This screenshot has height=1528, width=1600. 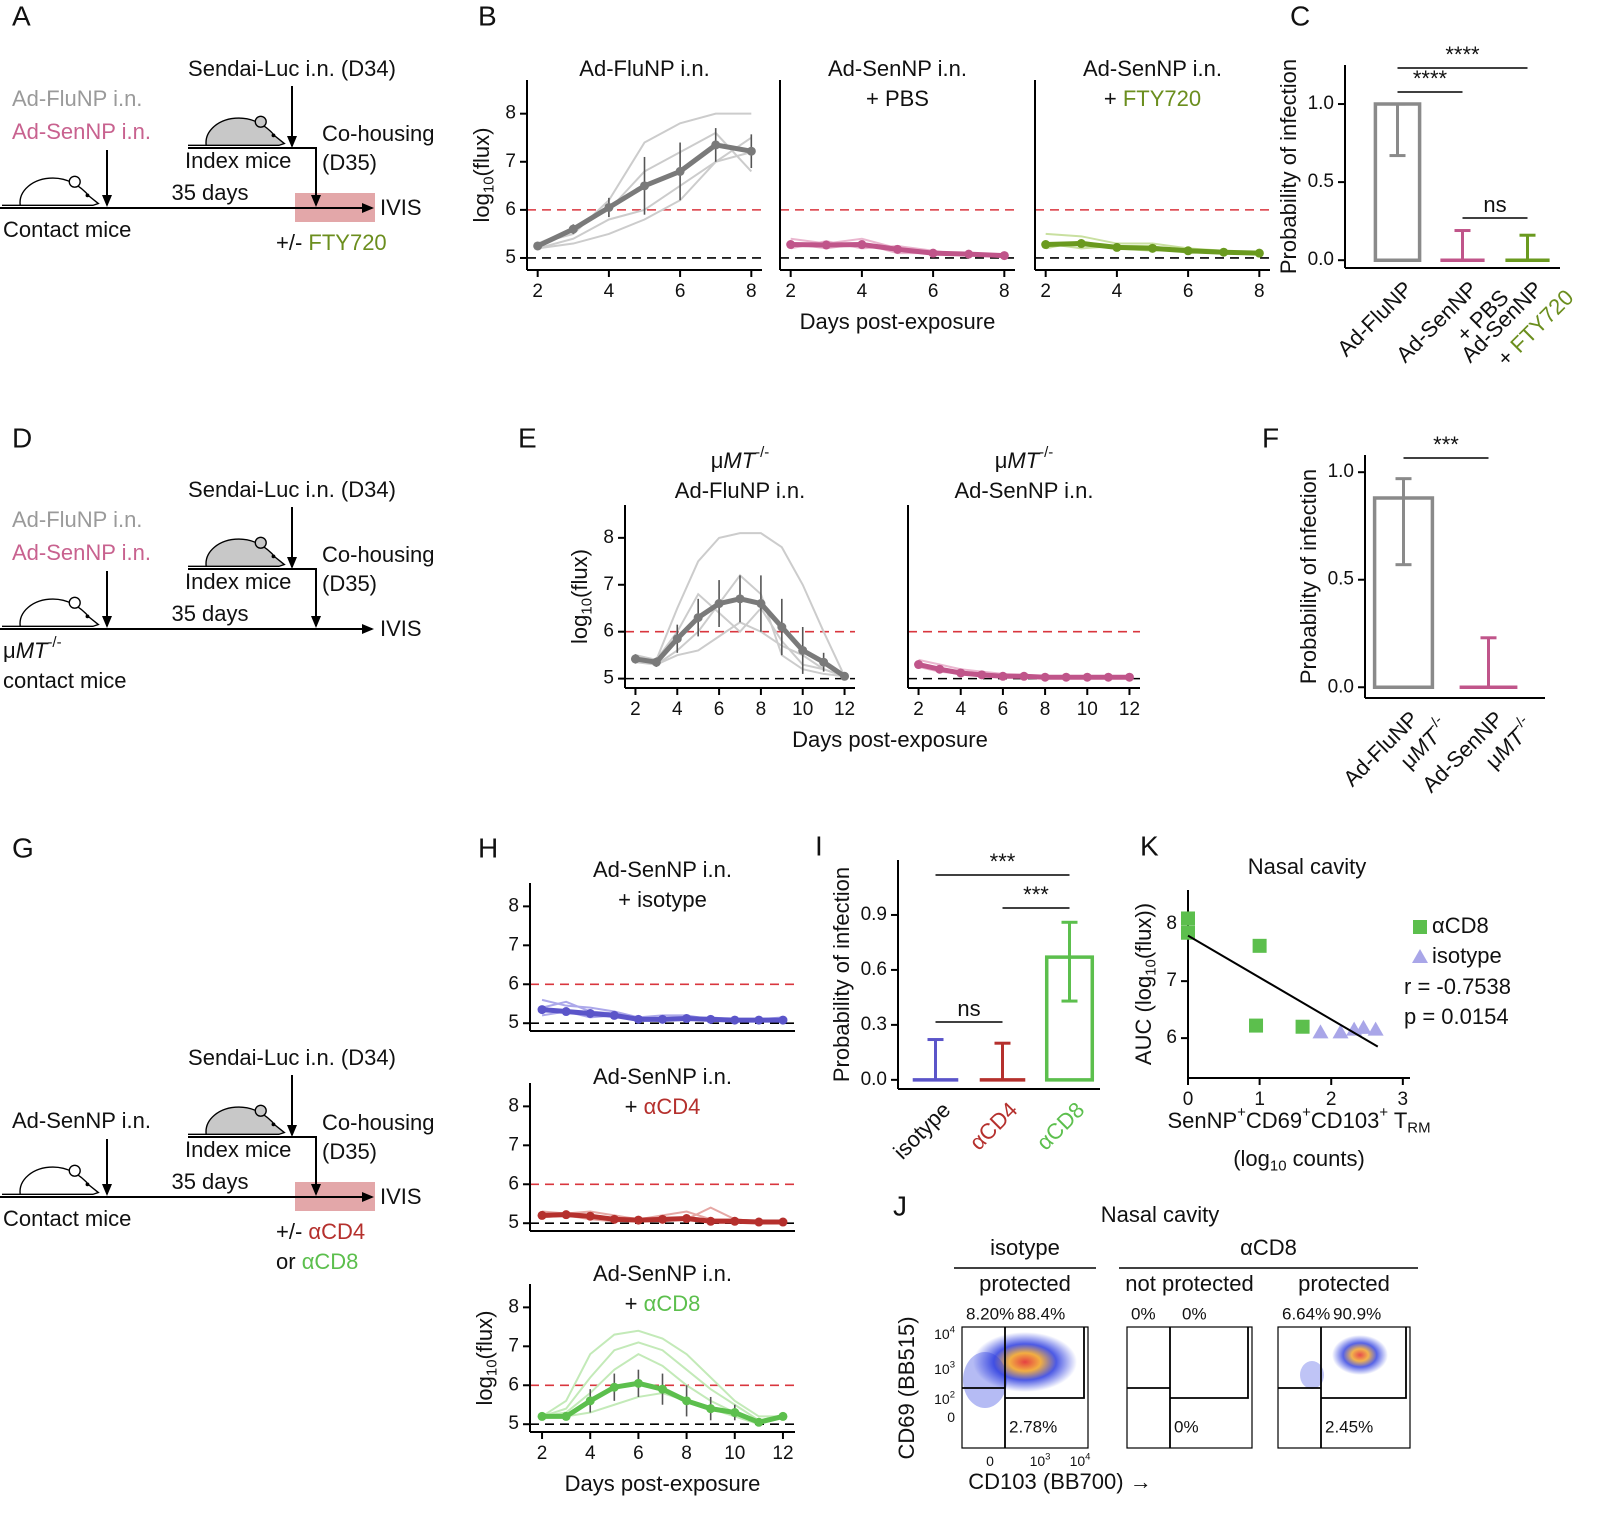 What do you see at coordinates (1288, 166) in the screenshot?
I see `y-axis-label: Probability of infection` at bounding box center [1288, 166].